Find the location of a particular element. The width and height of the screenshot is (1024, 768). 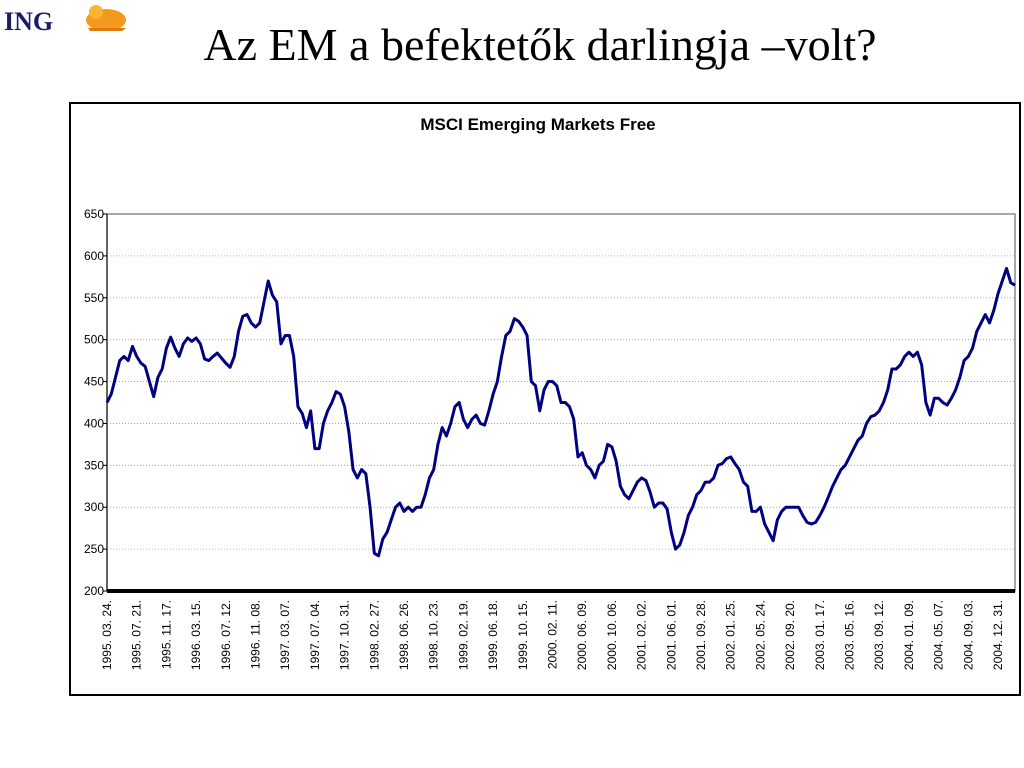

y-tick-label: 200 is located at coordinates (94, 591).